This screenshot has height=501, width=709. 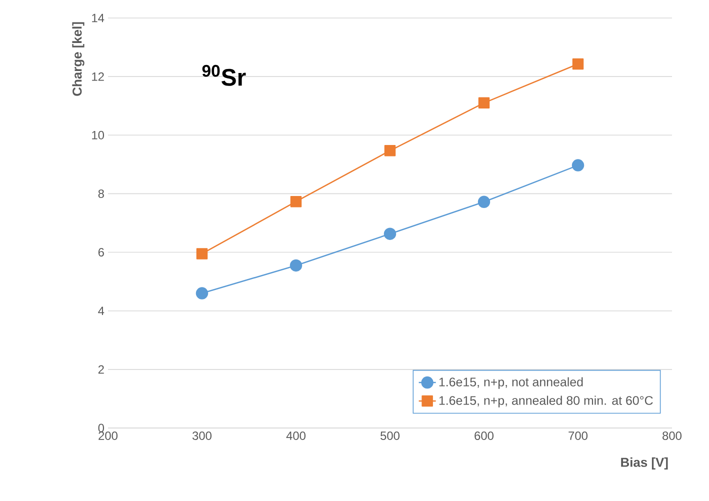 What do you see at coordinates (224, 75) in the screenshot?
I see `annotation: $^{90}$Sr` at bounding box center [224, 75].